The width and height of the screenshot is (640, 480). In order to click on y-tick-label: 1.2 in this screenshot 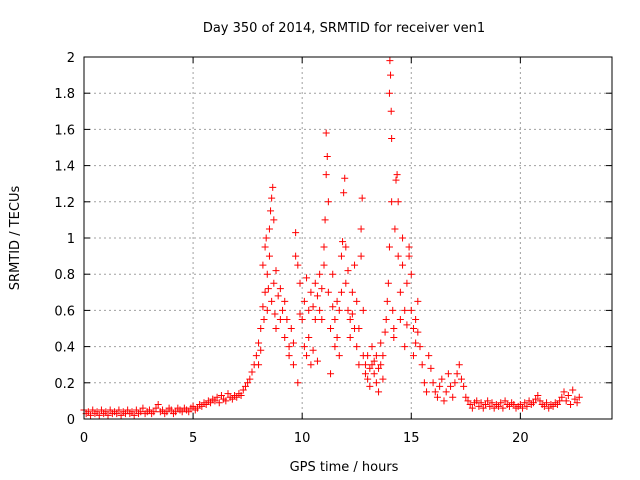, I will do `click(64, 203)`.